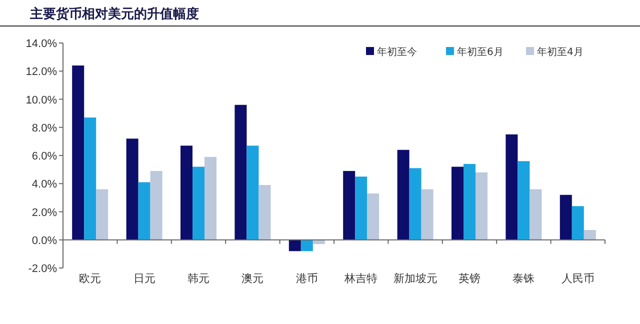 The width and height of the screenshot is (640, 324). I want to click on y-tick-label: 4.0%, so click(45, 184).